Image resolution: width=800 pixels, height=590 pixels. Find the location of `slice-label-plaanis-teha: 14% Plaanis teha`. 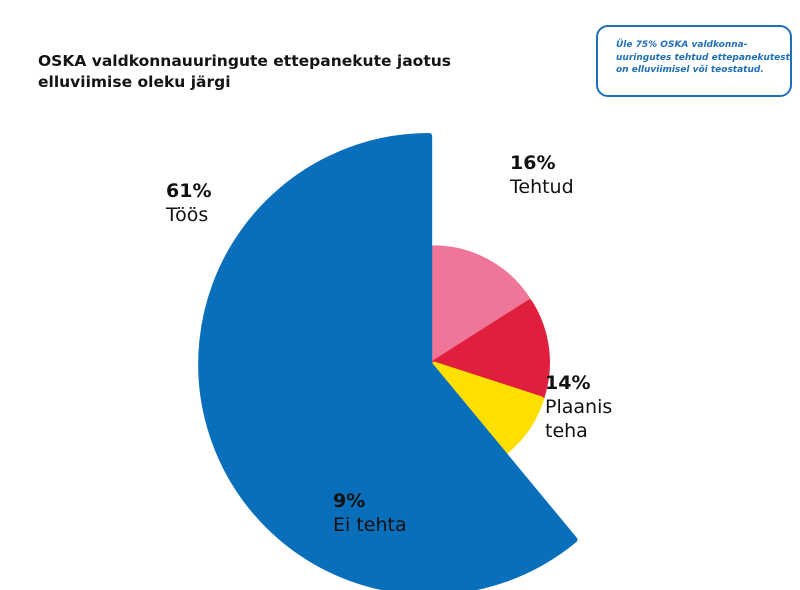

slice-label-plaanis-teha: 14% Plaanis teha is located at coordinates (578, 407).